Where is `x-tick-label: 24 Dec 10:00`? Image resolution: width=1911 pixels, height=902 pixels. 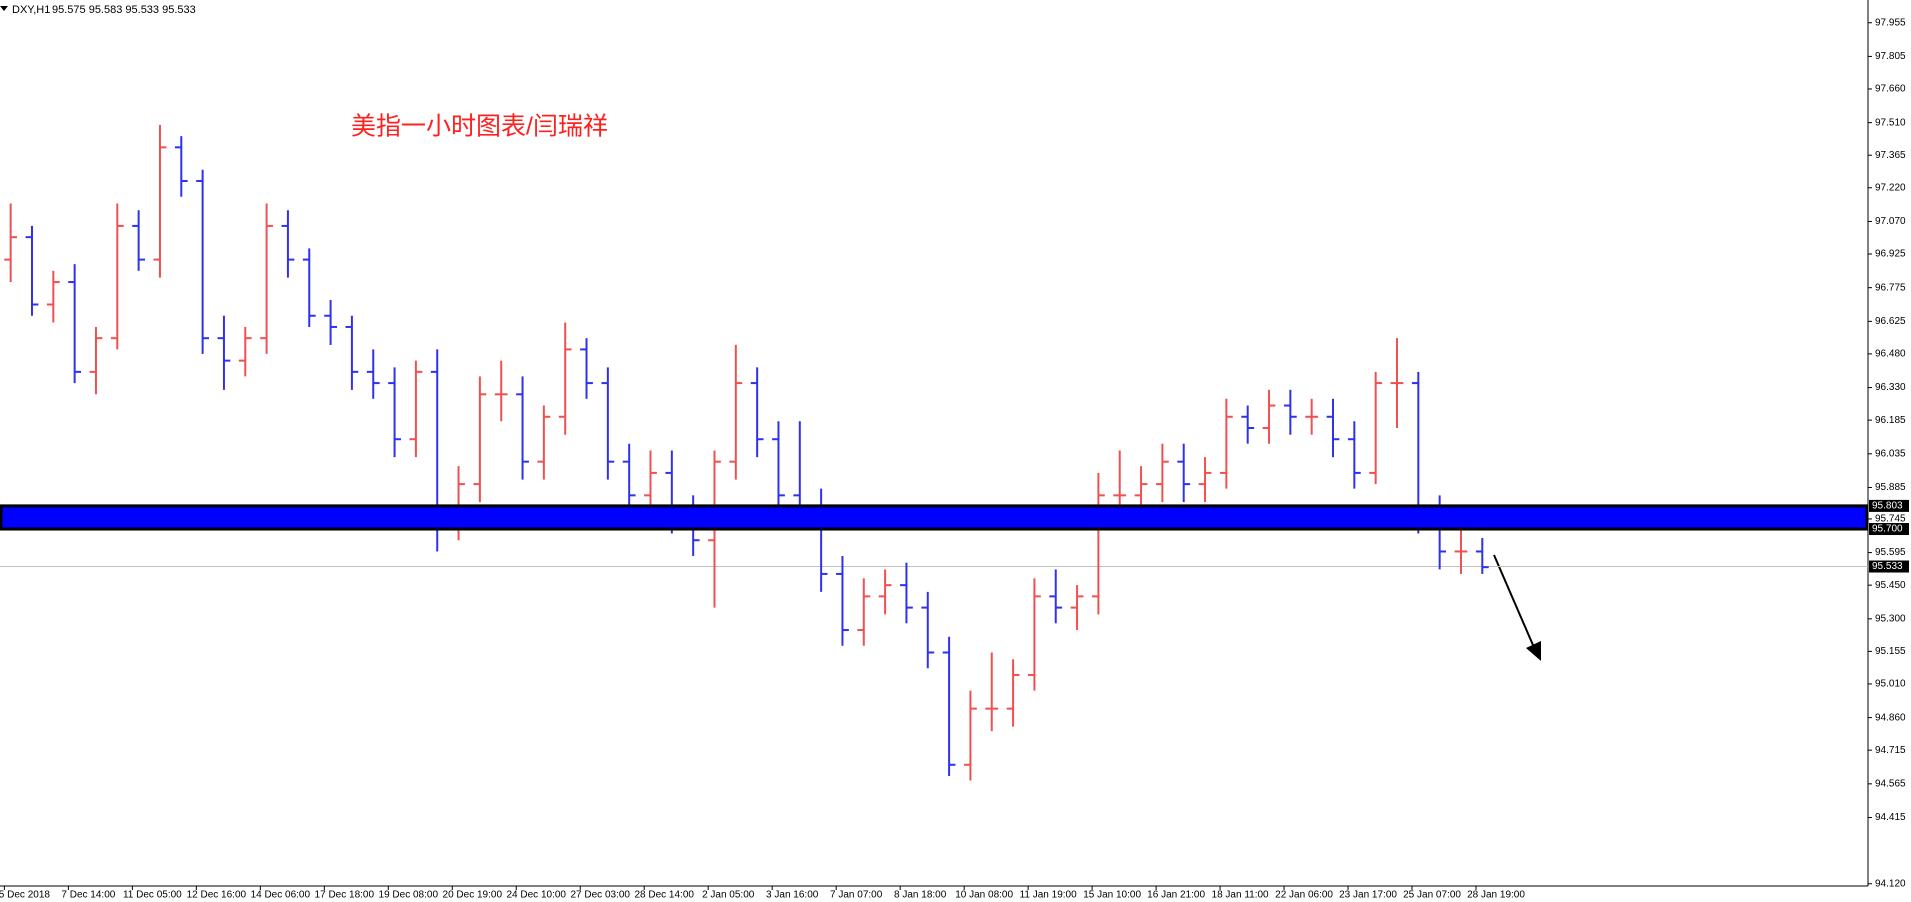 x-tick-label: 24 Dec 10:00 is located at coordinates (537, 895).